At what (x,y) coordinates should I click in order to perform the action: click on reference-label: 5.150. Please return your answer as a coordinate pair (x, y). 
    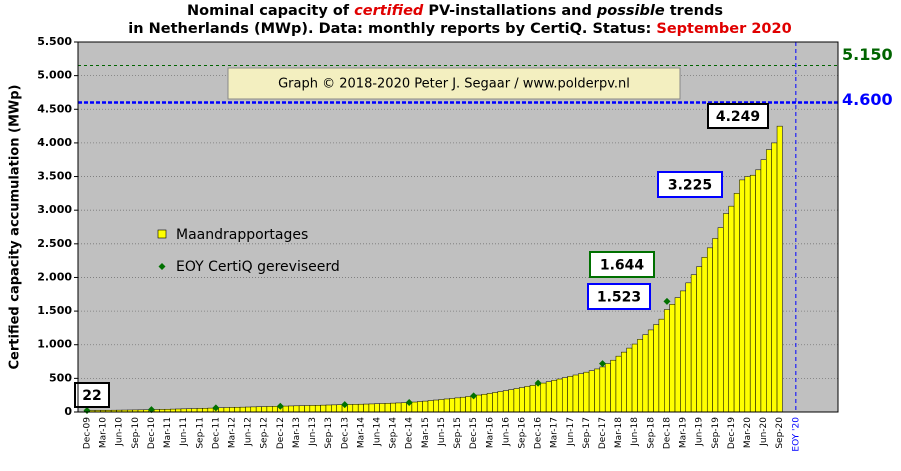
    Looking at the image, I should click on (867, 54).